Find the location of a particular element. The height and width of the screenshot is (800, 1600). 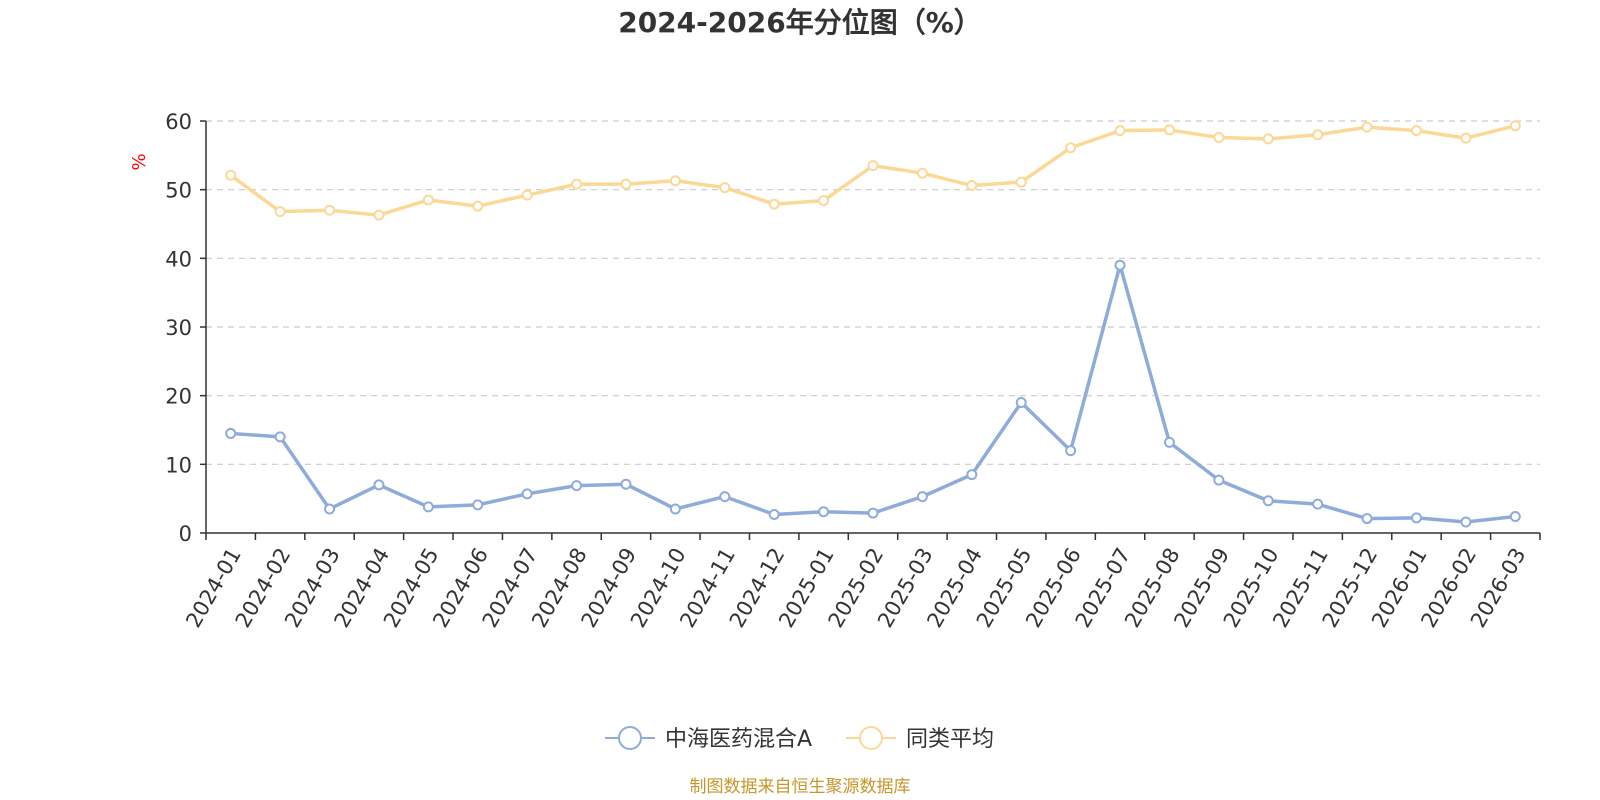

y-tick-label: 40 is located at coordinates (178, 259).